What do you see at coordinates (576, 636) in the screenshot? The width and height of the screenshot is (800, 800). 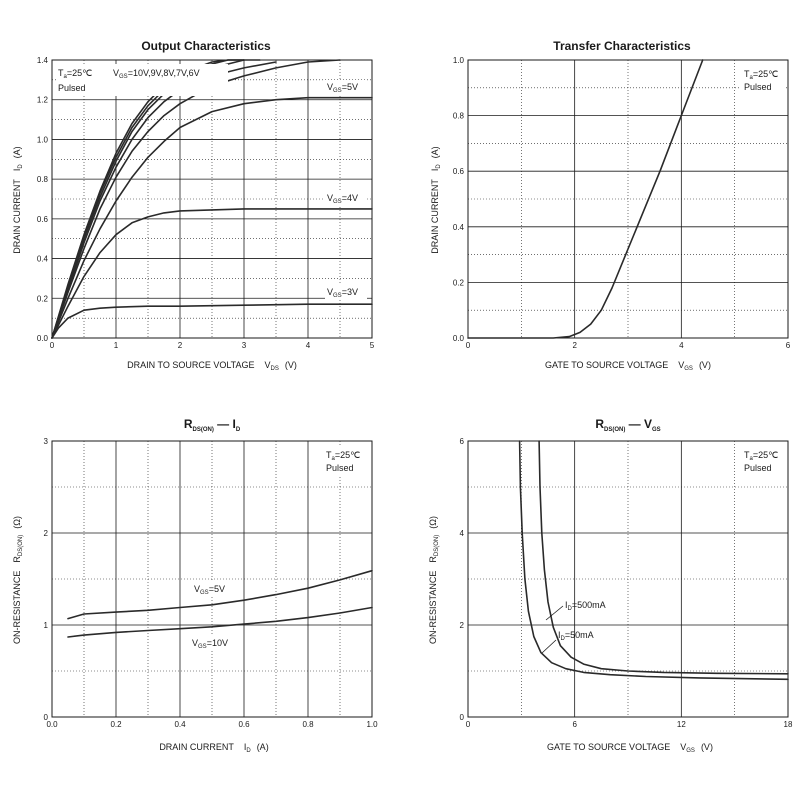 I see `annotation-id-50ma: ID=50mA` at bounding box center [576, 636].